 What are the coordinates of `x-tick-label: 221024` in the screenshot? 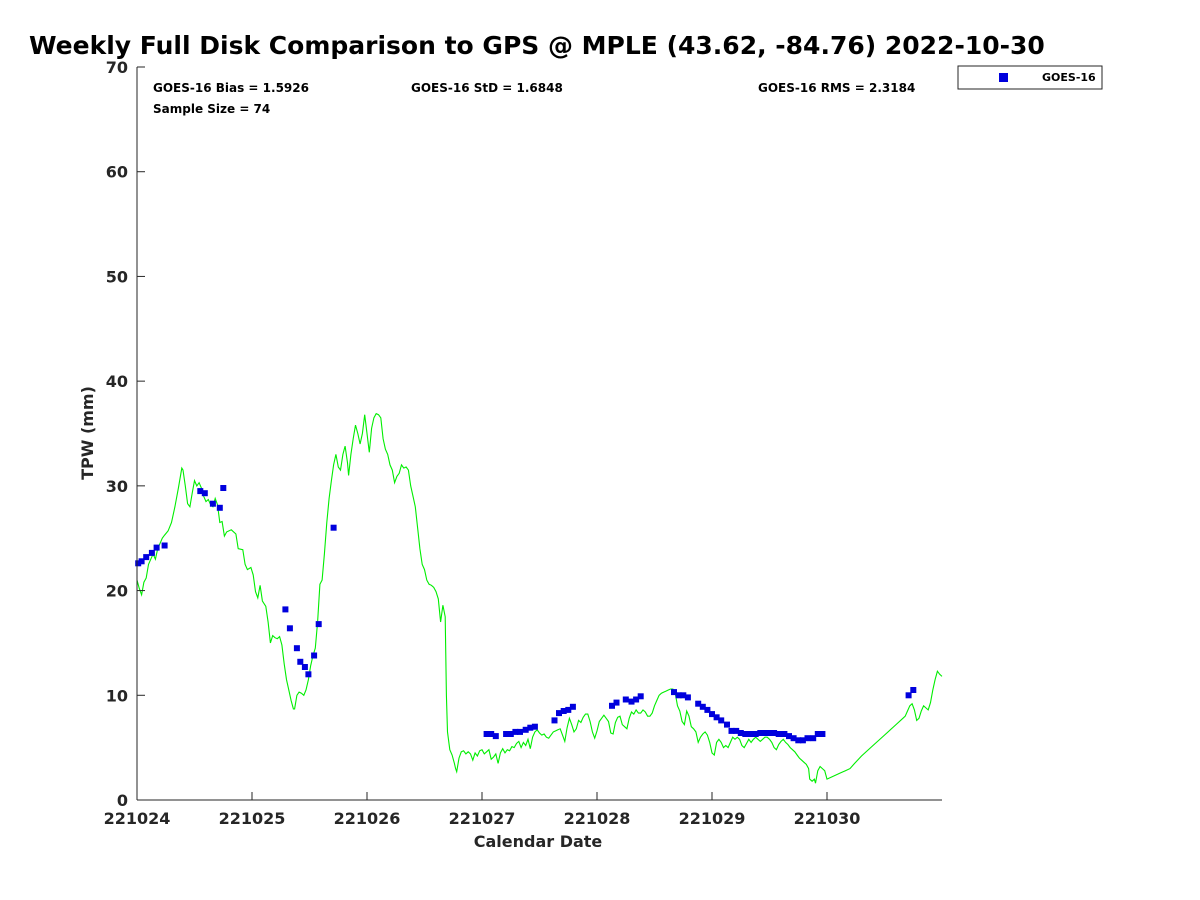 It's located at (137, 818).